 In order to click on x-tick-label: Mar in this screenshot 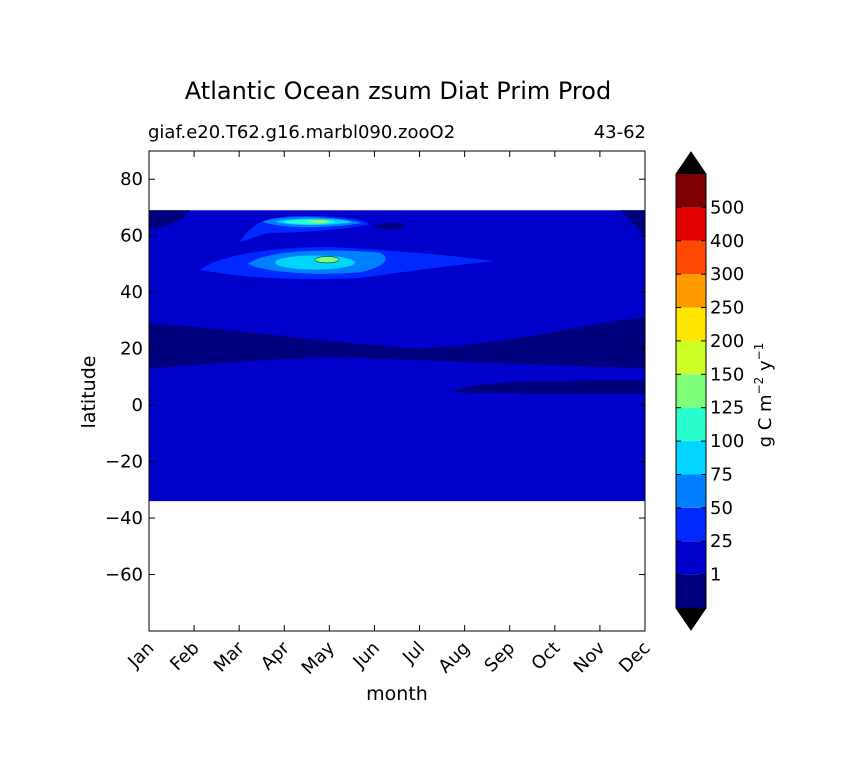, I will do `click(229, 656)`.